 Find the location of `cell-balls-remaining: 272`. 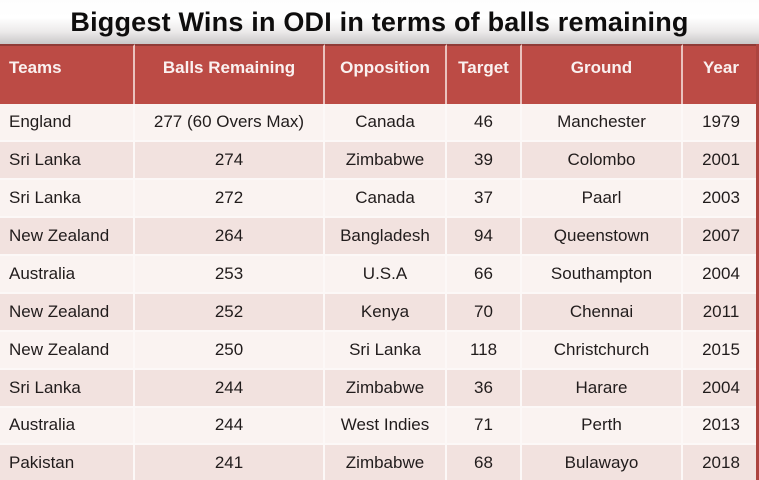

cell-balls-remaining: 272 is located at coordinates (230, 198).